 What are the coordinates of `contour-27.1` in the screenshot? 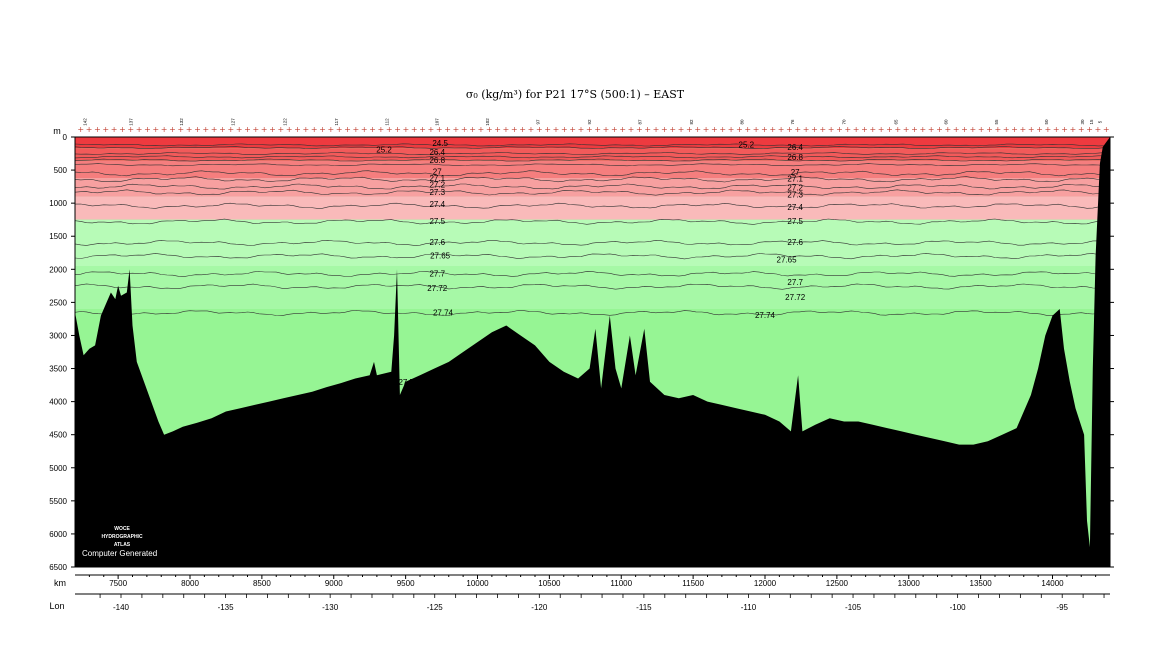 It's located at (592, 179).